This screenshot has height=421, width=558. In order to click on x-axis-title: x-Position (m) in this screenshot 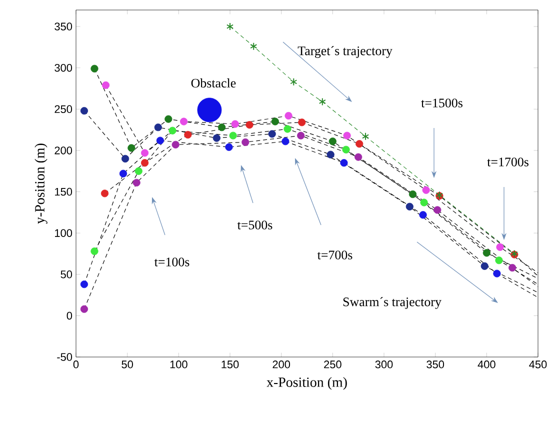, I will do `click(306, 383)`.